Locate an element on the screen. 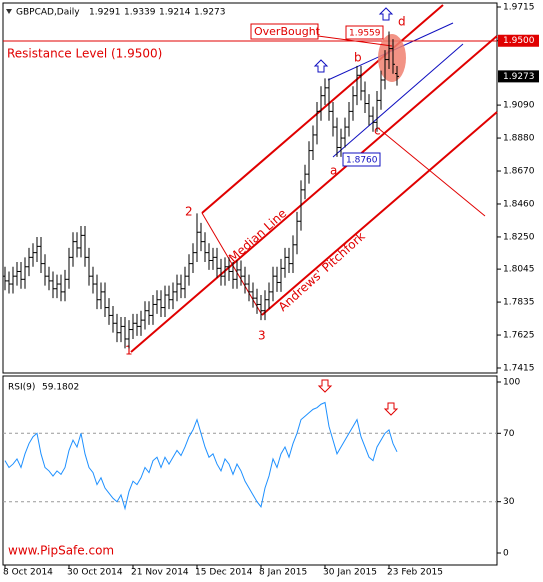 The height and width of the screenshot is (582, 543). header-close: 1.9273 is located at coordinates (210, 13).